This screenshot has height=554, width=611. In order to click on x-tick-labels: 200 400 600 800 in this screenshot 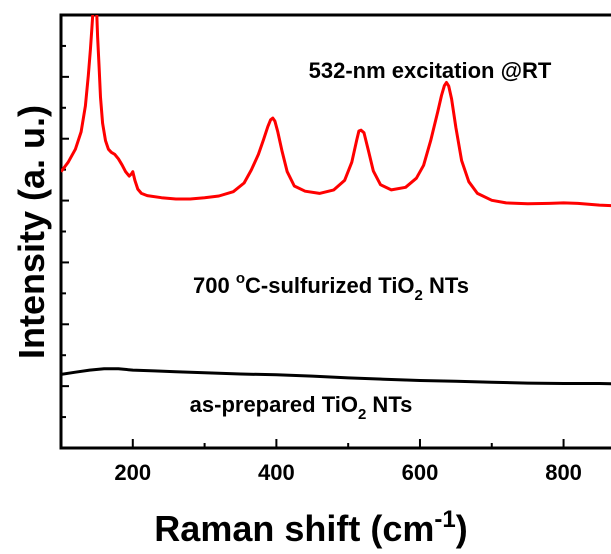, I will do `click(347, 472)`.